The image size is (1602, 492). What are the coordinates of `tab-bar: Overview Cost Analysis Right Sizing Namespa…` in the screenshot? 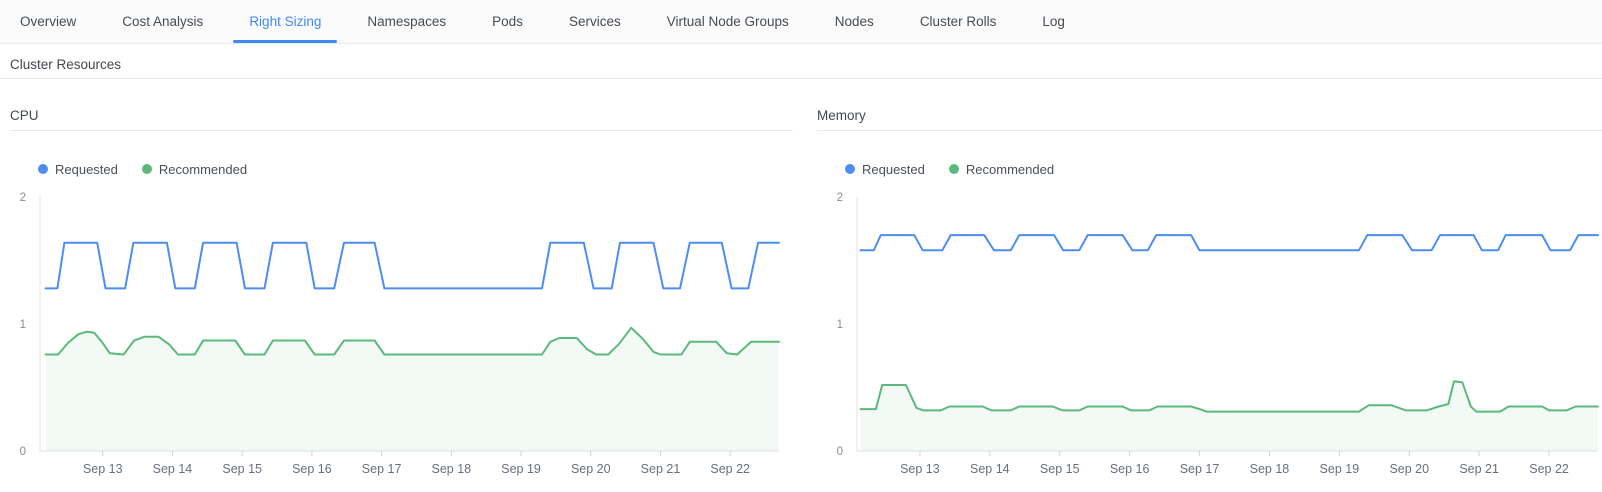 It's located at (801, 22).